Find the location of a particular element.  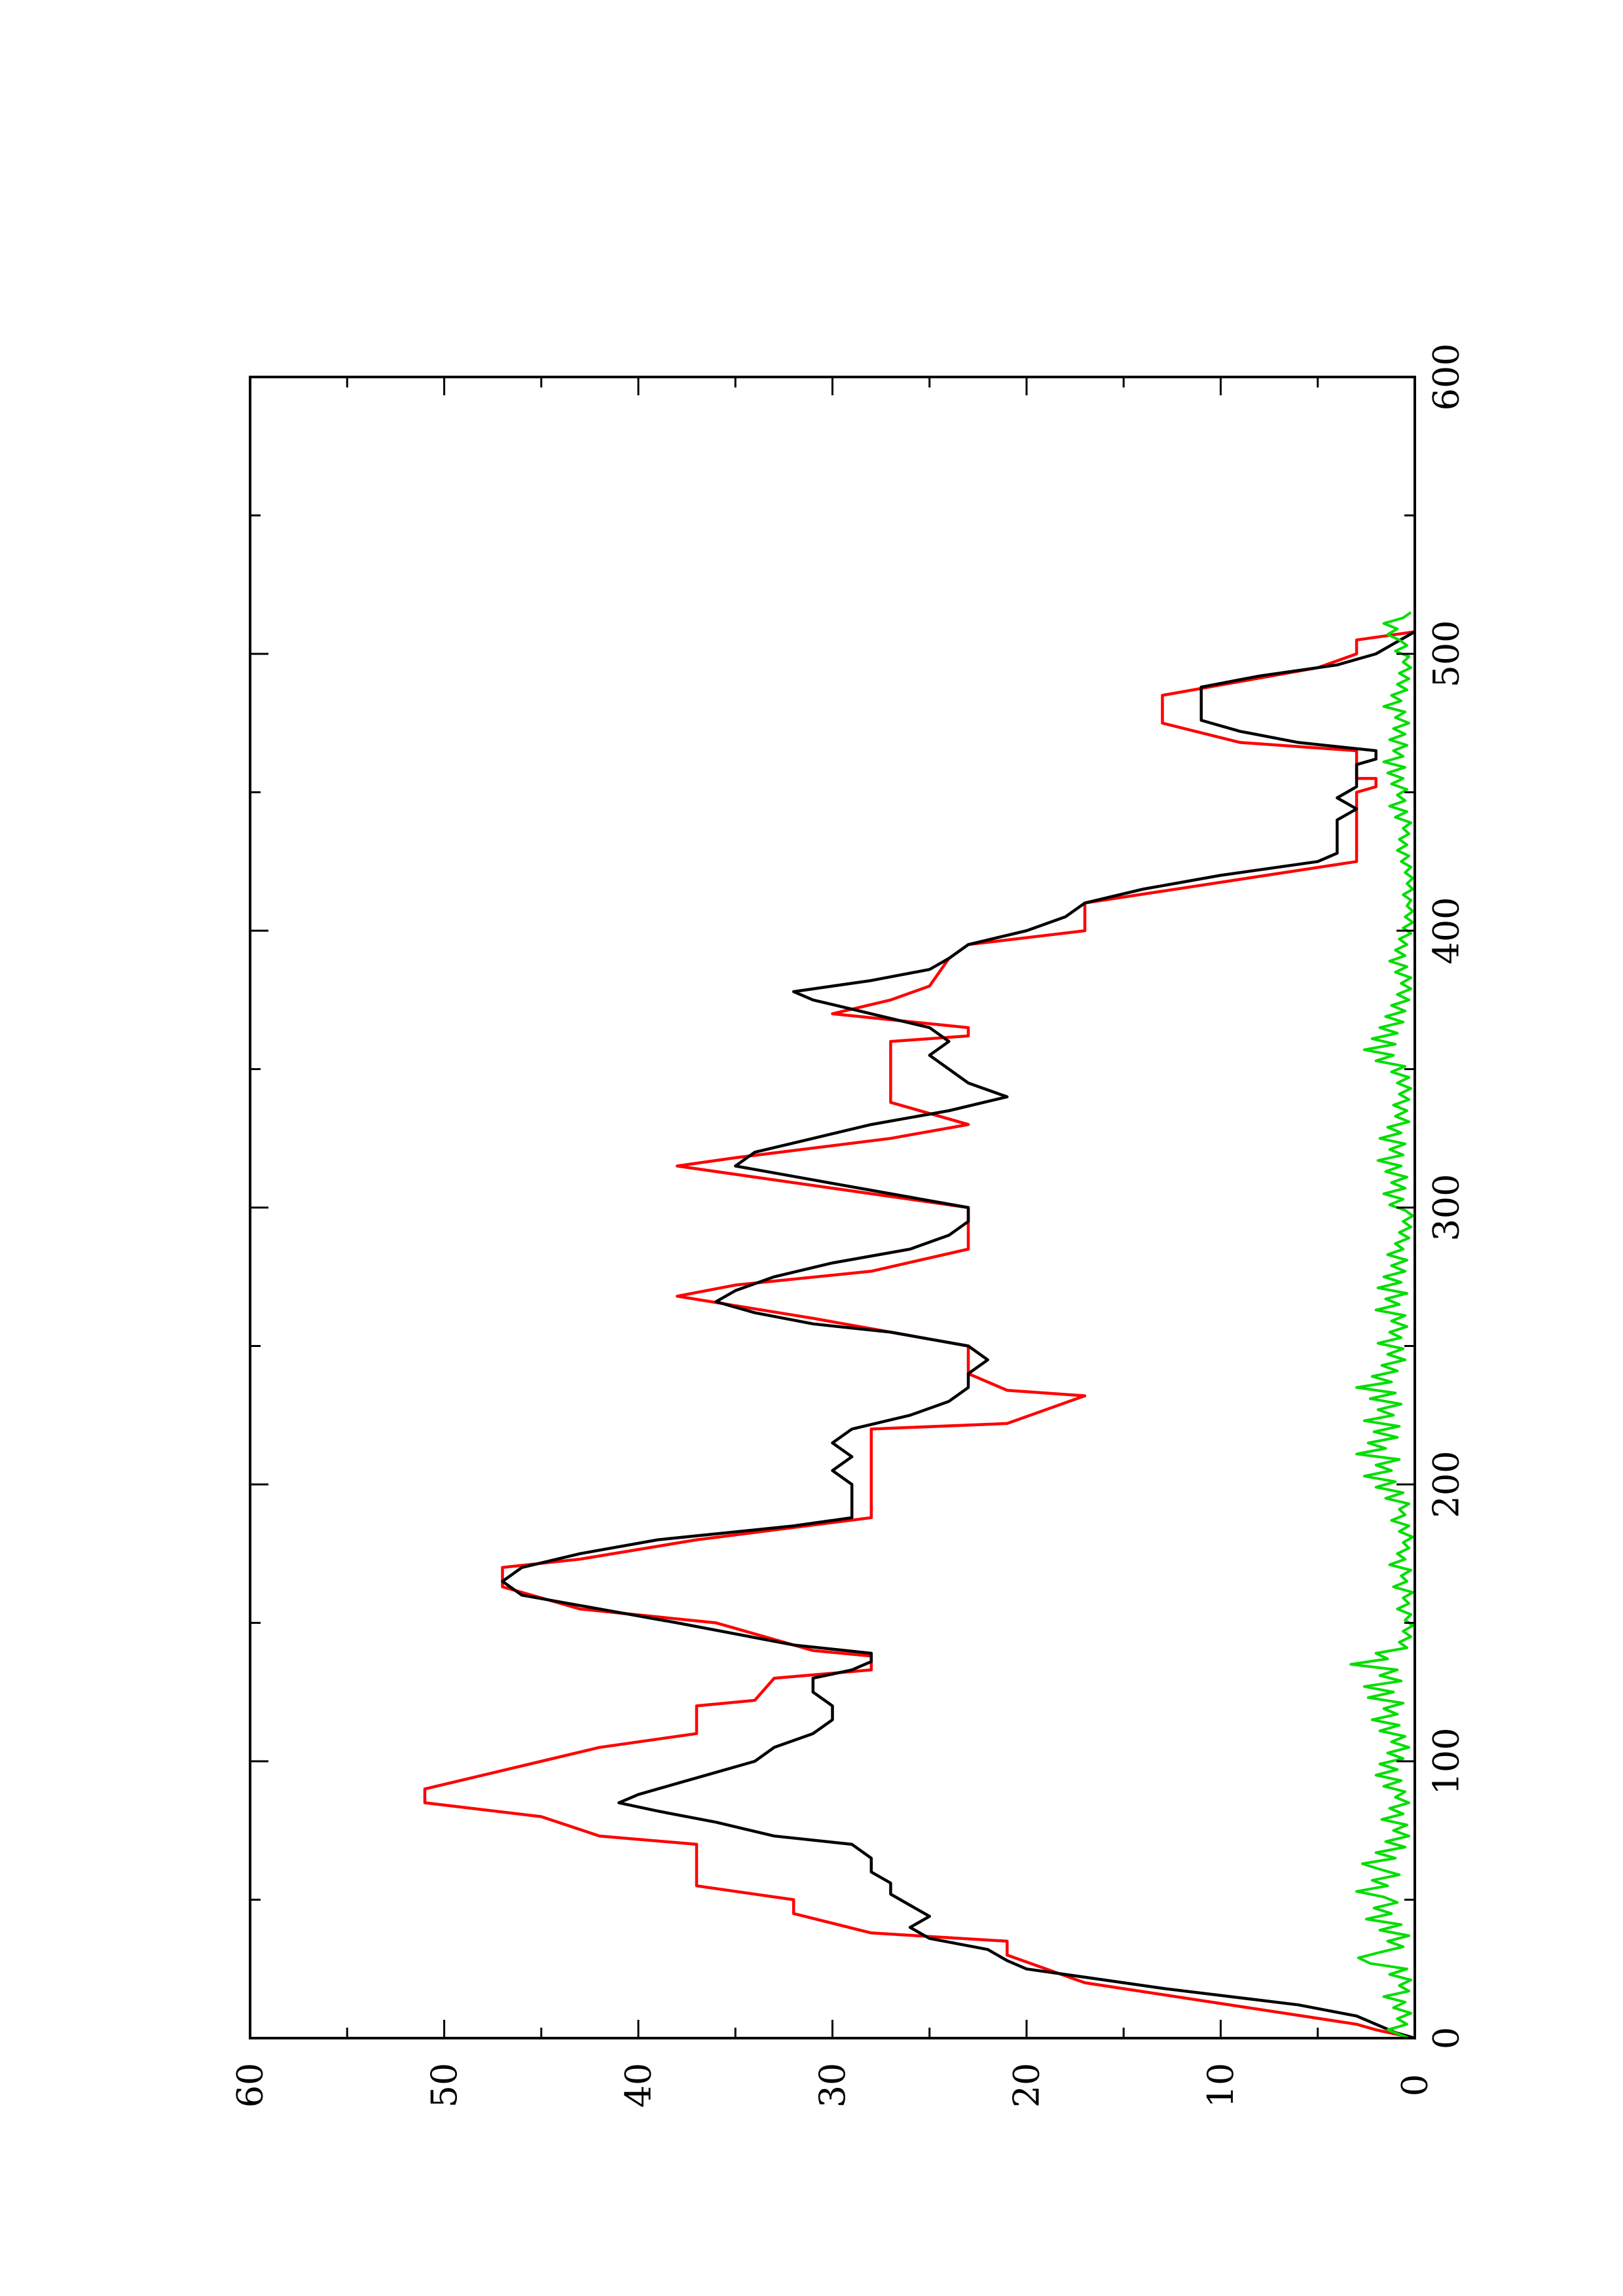

y-tick-label: 30 is located at coordinates (832, 2085).